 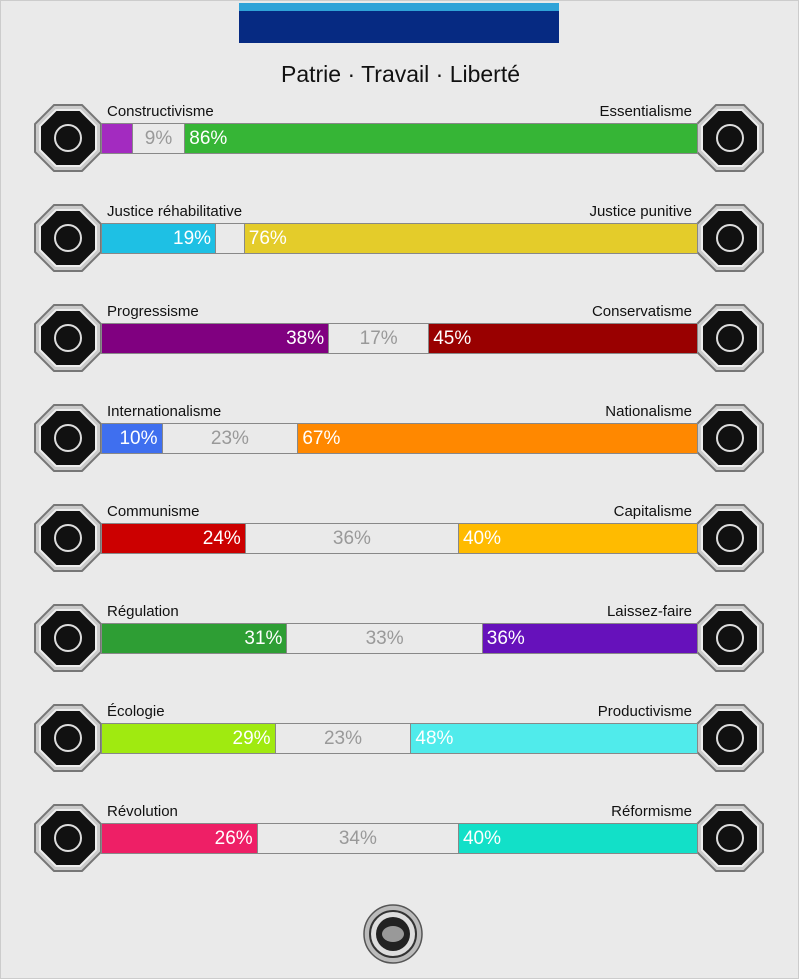 What do you see at coordinates (640, 211) in the screenshot?
I see `right-label: Justice punitive` at bounding box center [640, 211].